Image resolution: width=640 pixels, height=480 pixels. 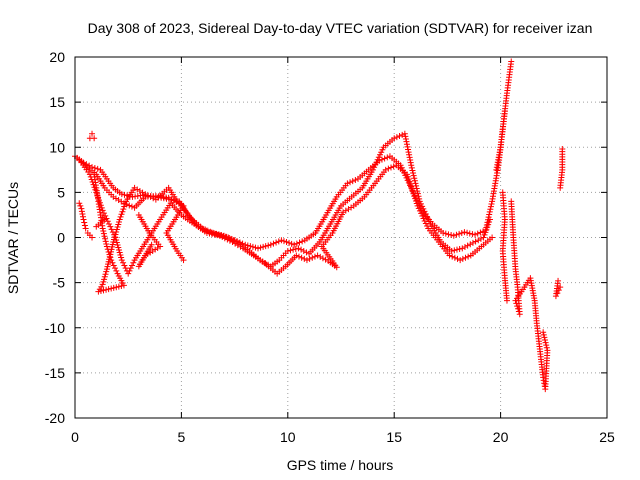 I want to click on y-tick-label: 10, so click(x=57, y=147).